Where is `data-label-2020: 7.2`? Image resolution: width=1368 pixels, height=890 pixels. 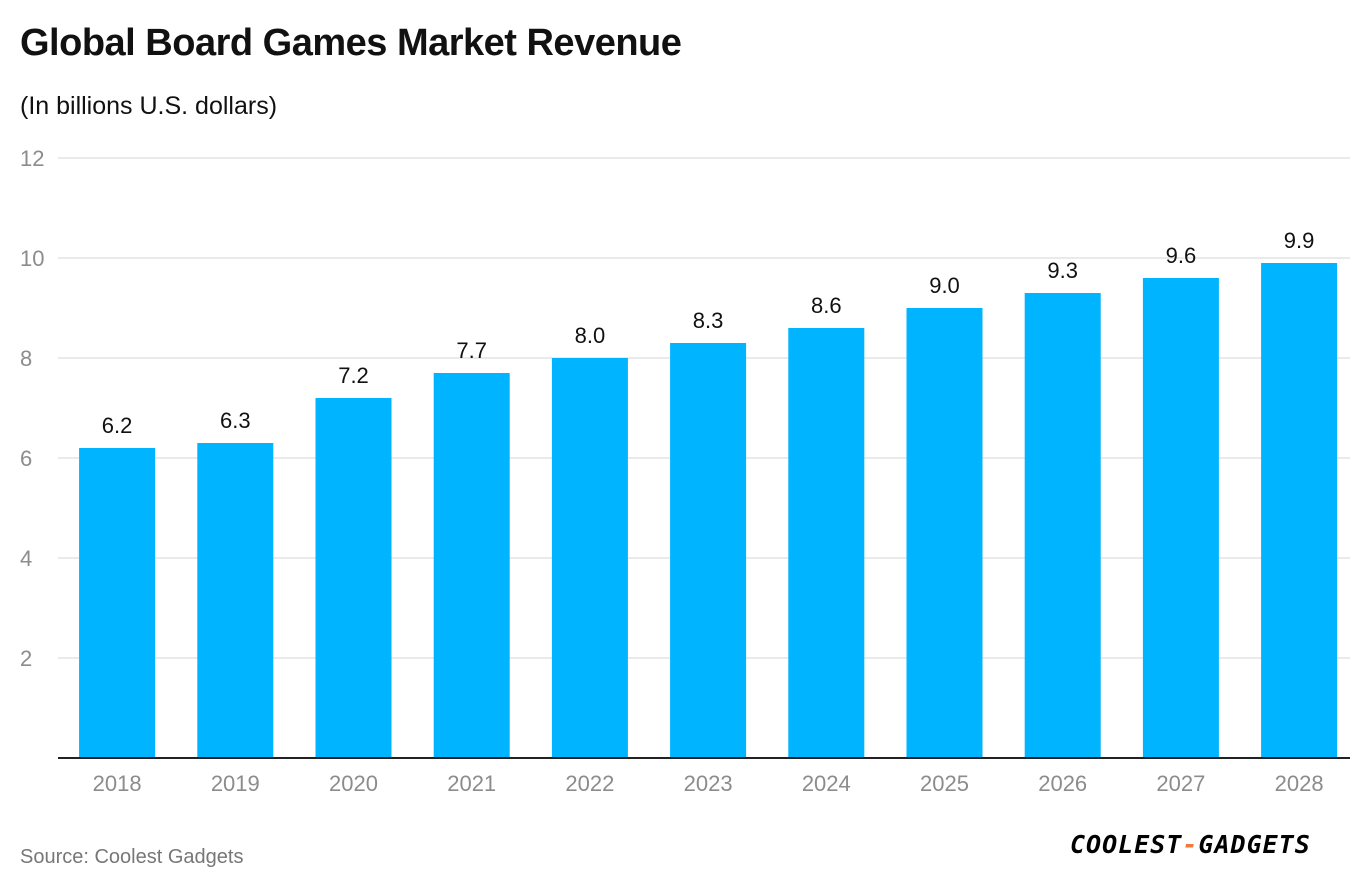 data-label-2020: 7.2 is located at coordinates (353, 375).